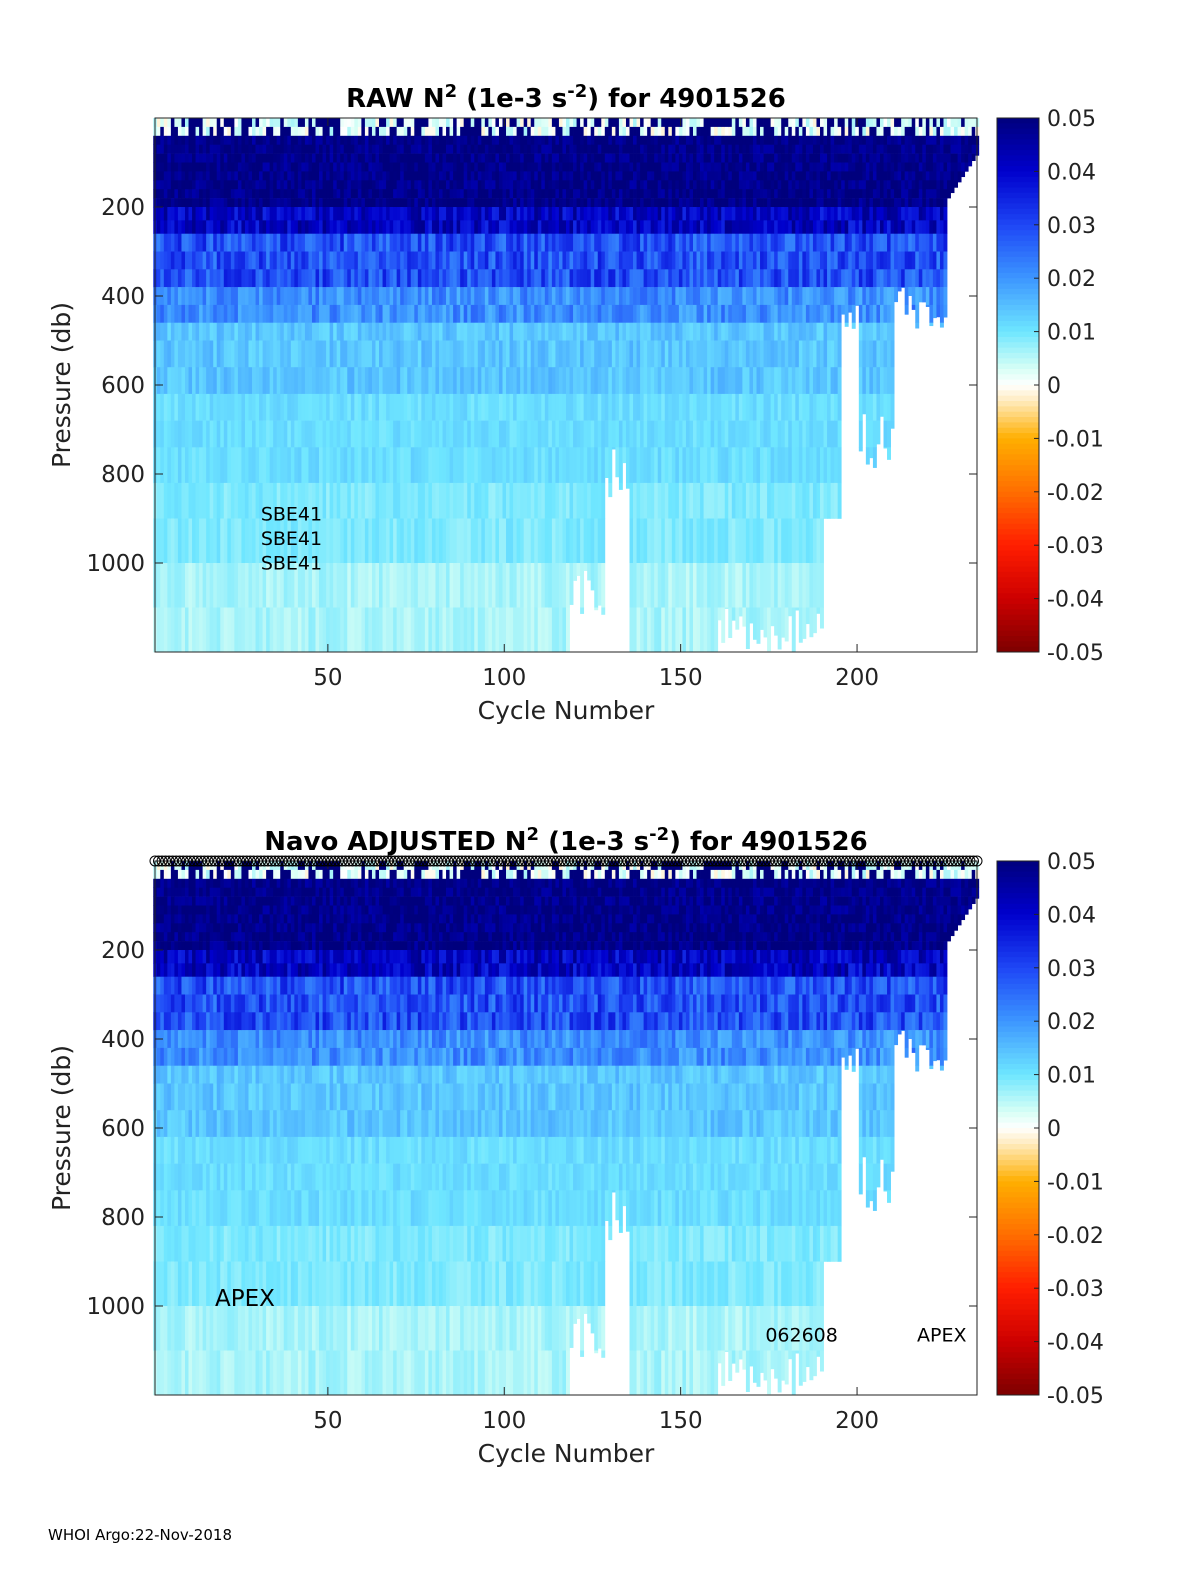 The image size is (1200, 1575). Describe the element at coordinates (1075, 600) in the screenshot. I see `colorbar-tick-label: -0.04` at that location.